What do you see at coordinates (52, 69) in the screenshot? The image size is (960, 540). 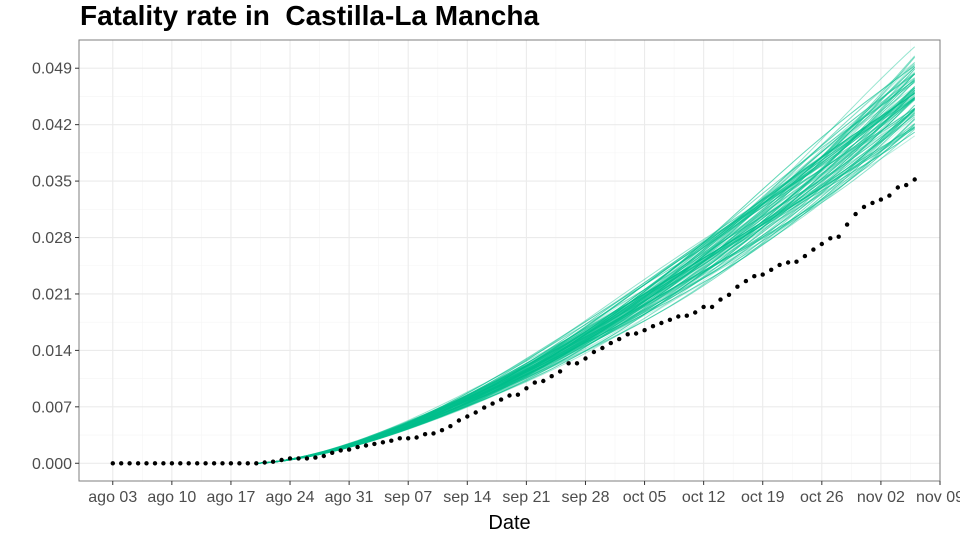 I see `y-tick-label: 0.049` at bounding box center [52, 69].